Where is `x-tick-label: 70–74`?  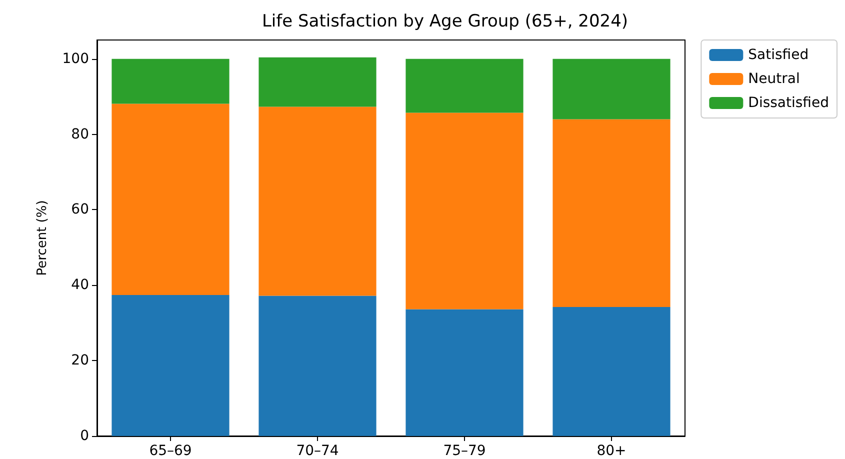 x-tick-label: 70–74 is located at coordinates (317, 451).